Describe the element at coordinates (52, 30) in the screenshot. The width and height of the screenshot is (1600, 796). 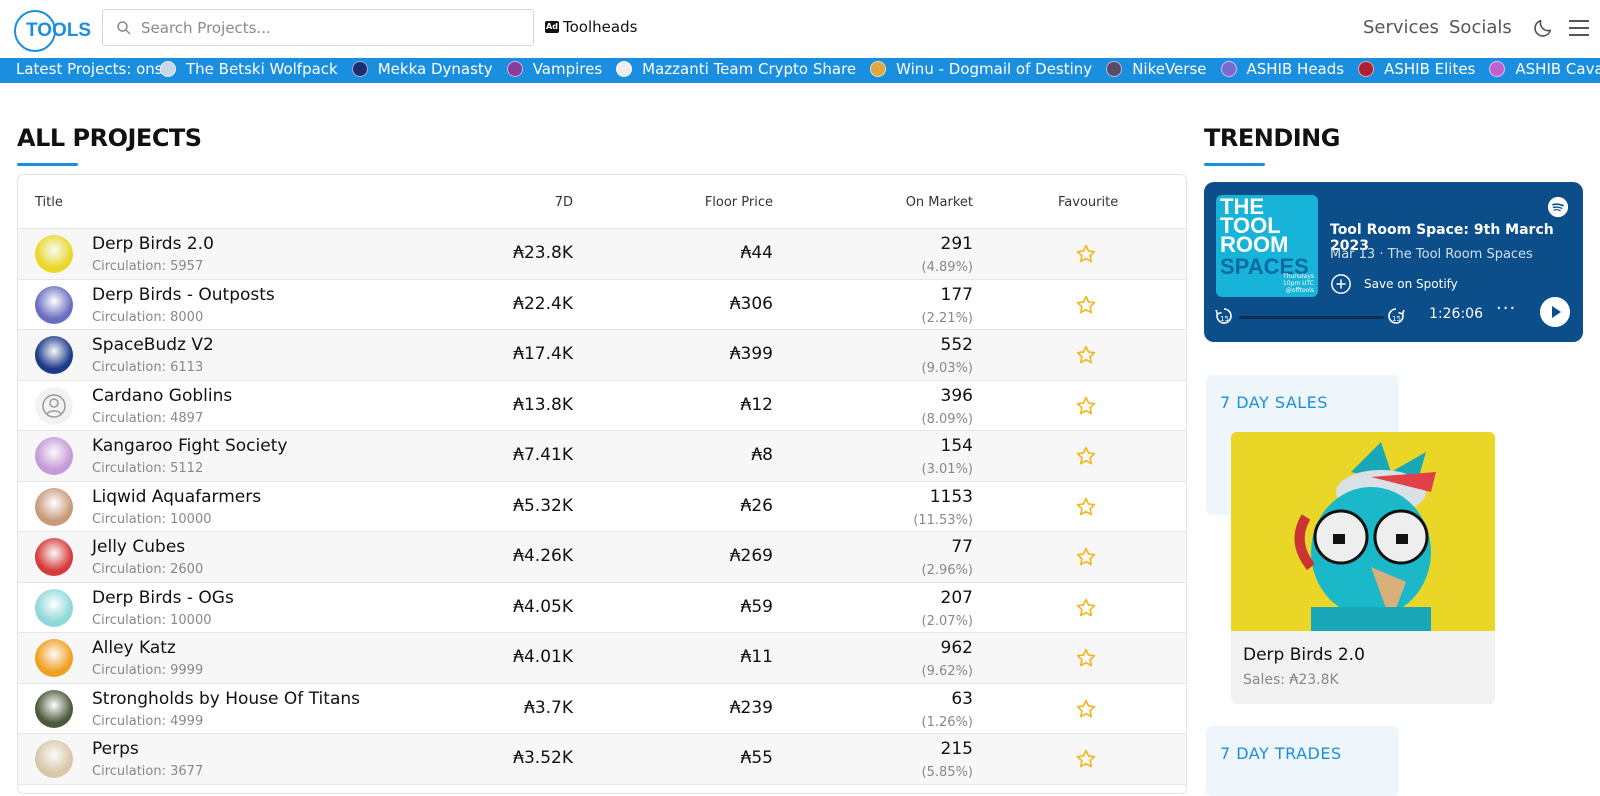
I see `tools-logo: TOOLS` at that location.